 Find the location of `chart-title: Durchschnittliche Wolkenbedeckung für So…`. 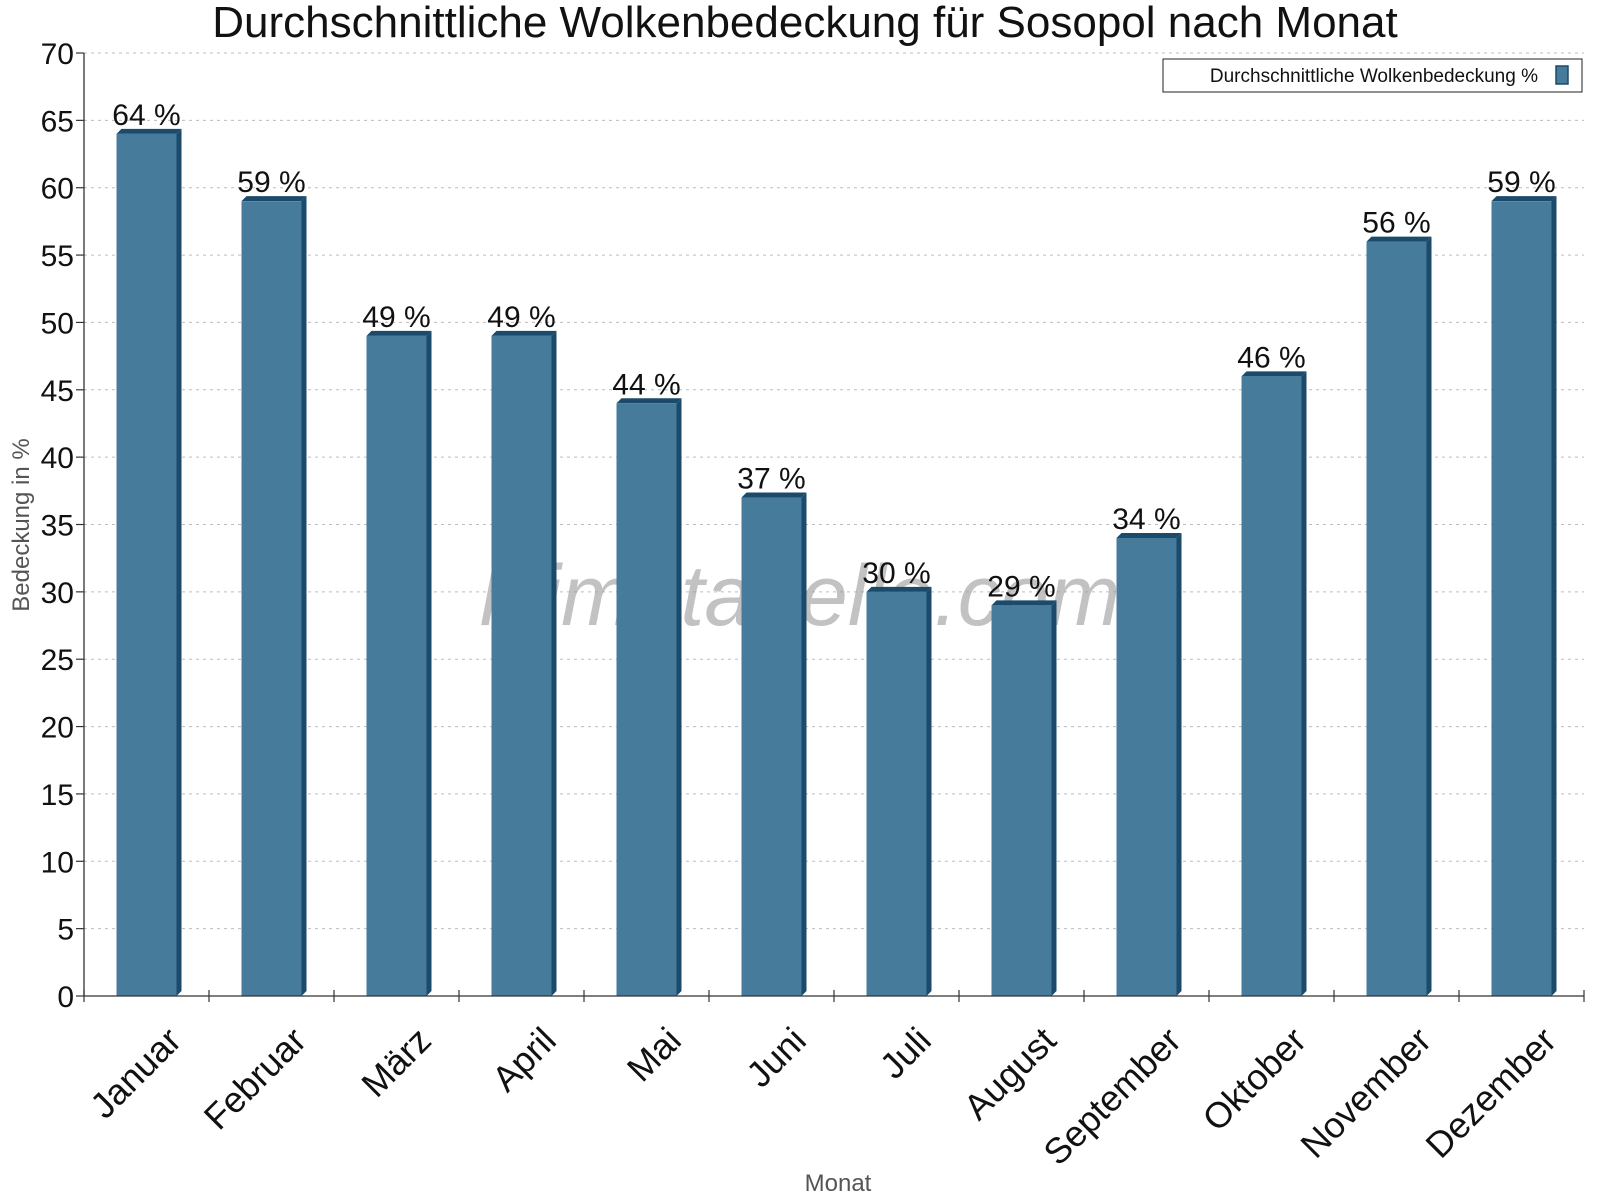

chart-title: Durchschnittliche Wolkenbedeckung für So… is located at coordinates (804, 23).